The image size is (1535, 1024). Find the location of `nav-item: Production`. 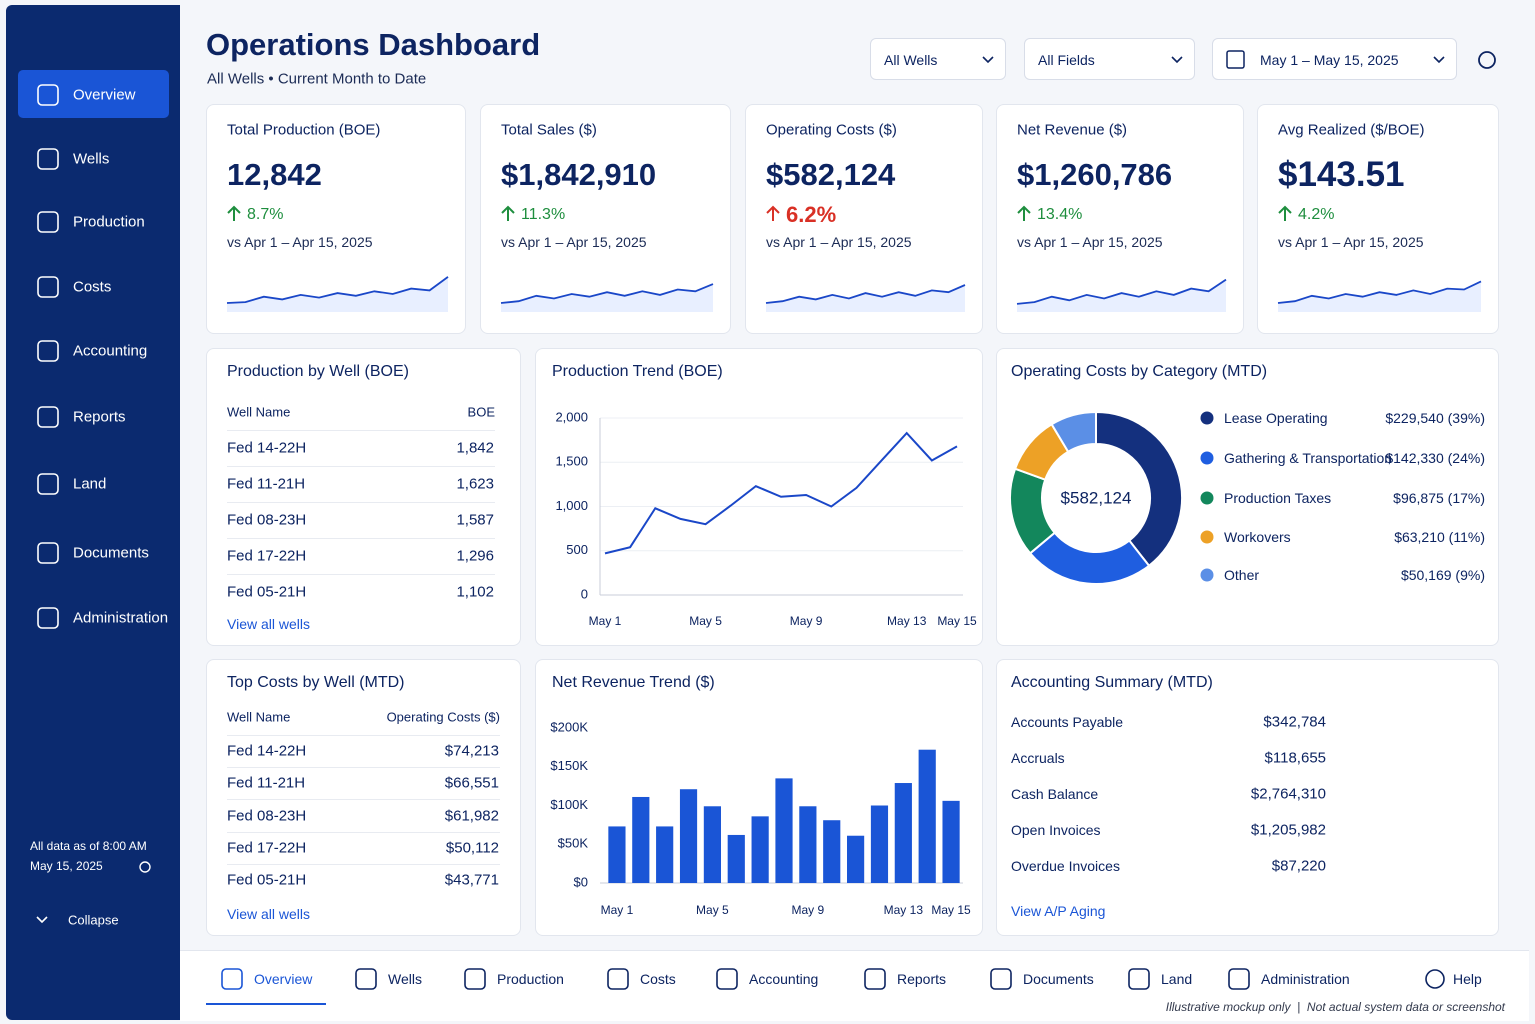

nav-item: Production is located at coordinates (109, 222).